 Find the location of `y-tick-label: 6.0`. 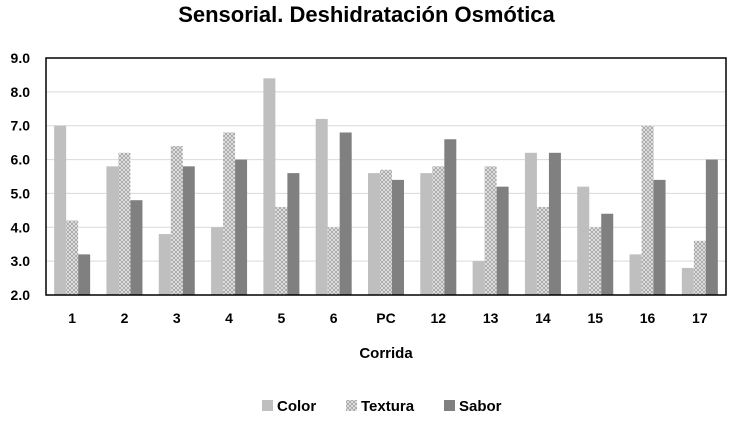

y-tick-label: 6.0 is located at coordinates (21, 160).